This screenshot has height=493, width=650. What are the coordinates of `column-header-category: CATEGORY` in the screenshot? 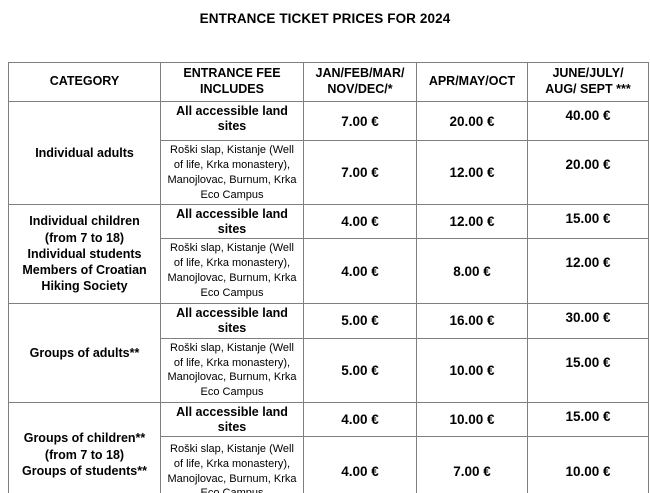 It's located at (84, 82).